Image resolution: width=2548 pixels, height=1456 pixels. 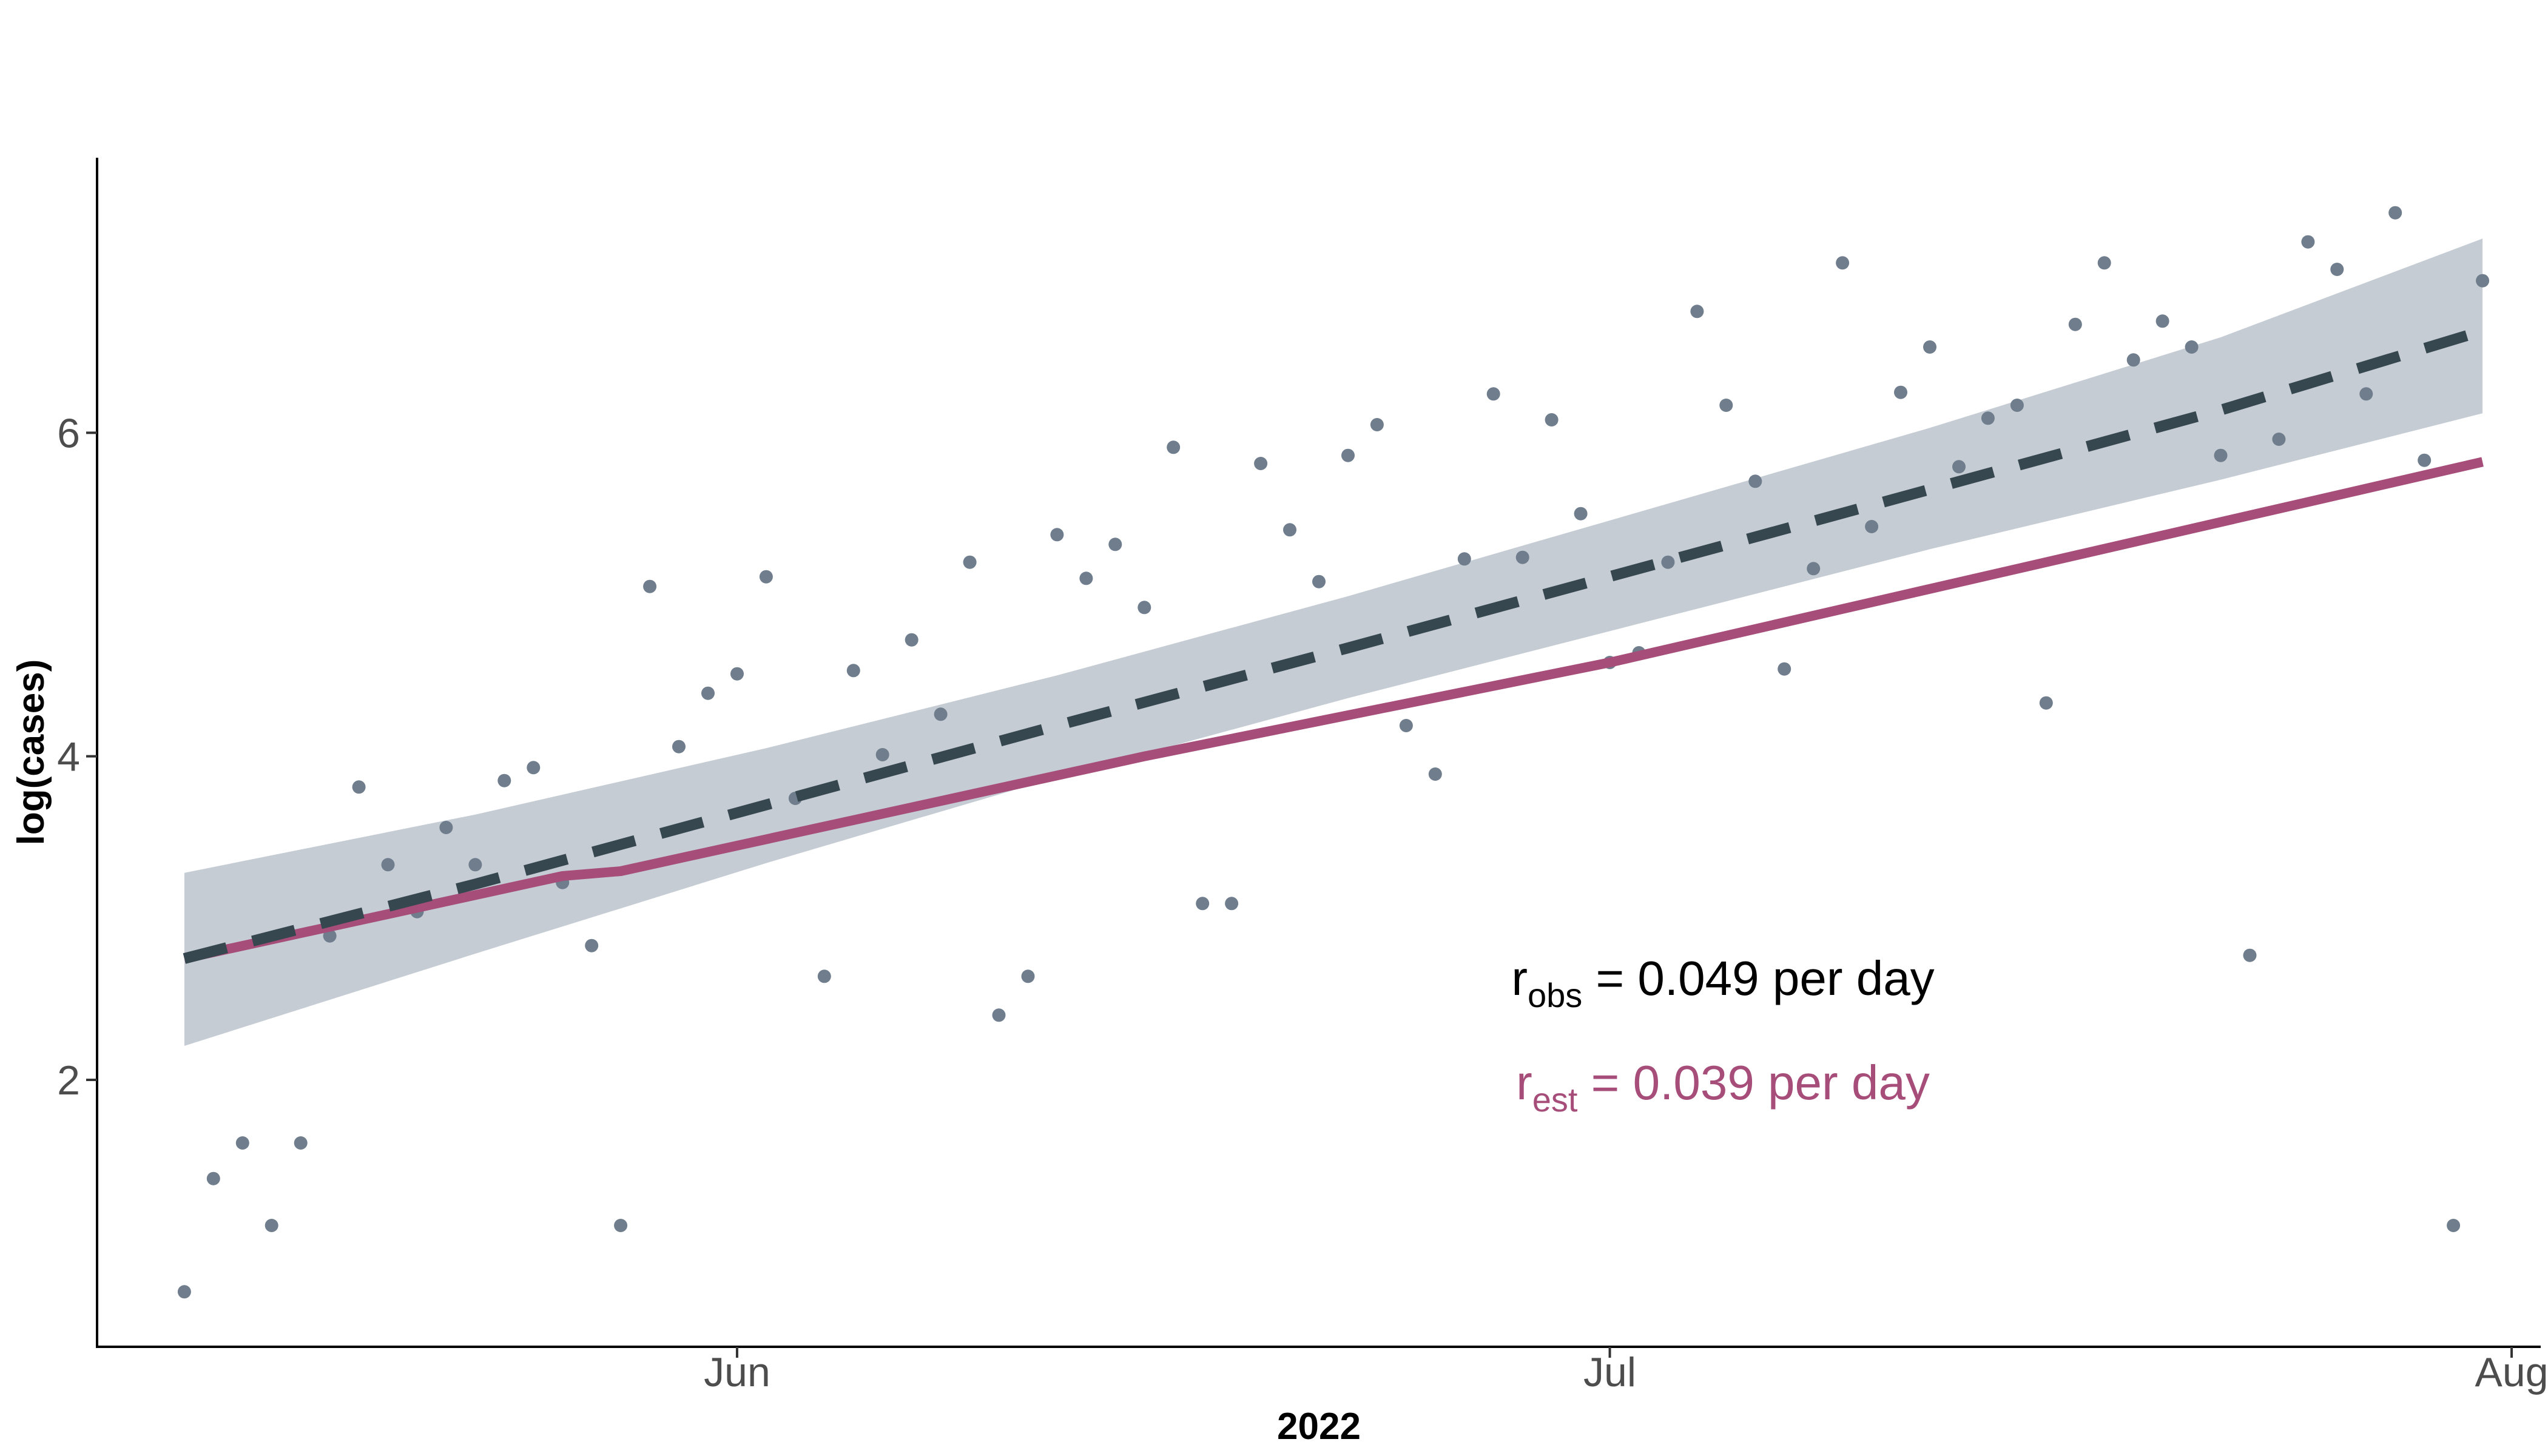 I want to click on x-tick-label: Aug, so click(x=2511, y=1372).